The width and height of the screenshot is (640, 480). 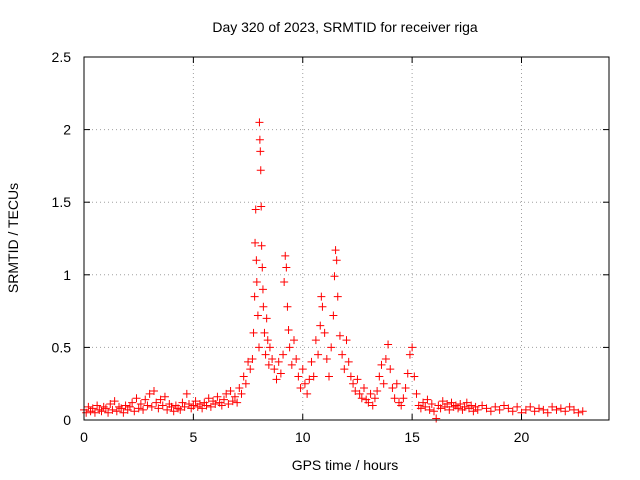 I want to click on x-tick-label: 15, so click(x=412, y=437).